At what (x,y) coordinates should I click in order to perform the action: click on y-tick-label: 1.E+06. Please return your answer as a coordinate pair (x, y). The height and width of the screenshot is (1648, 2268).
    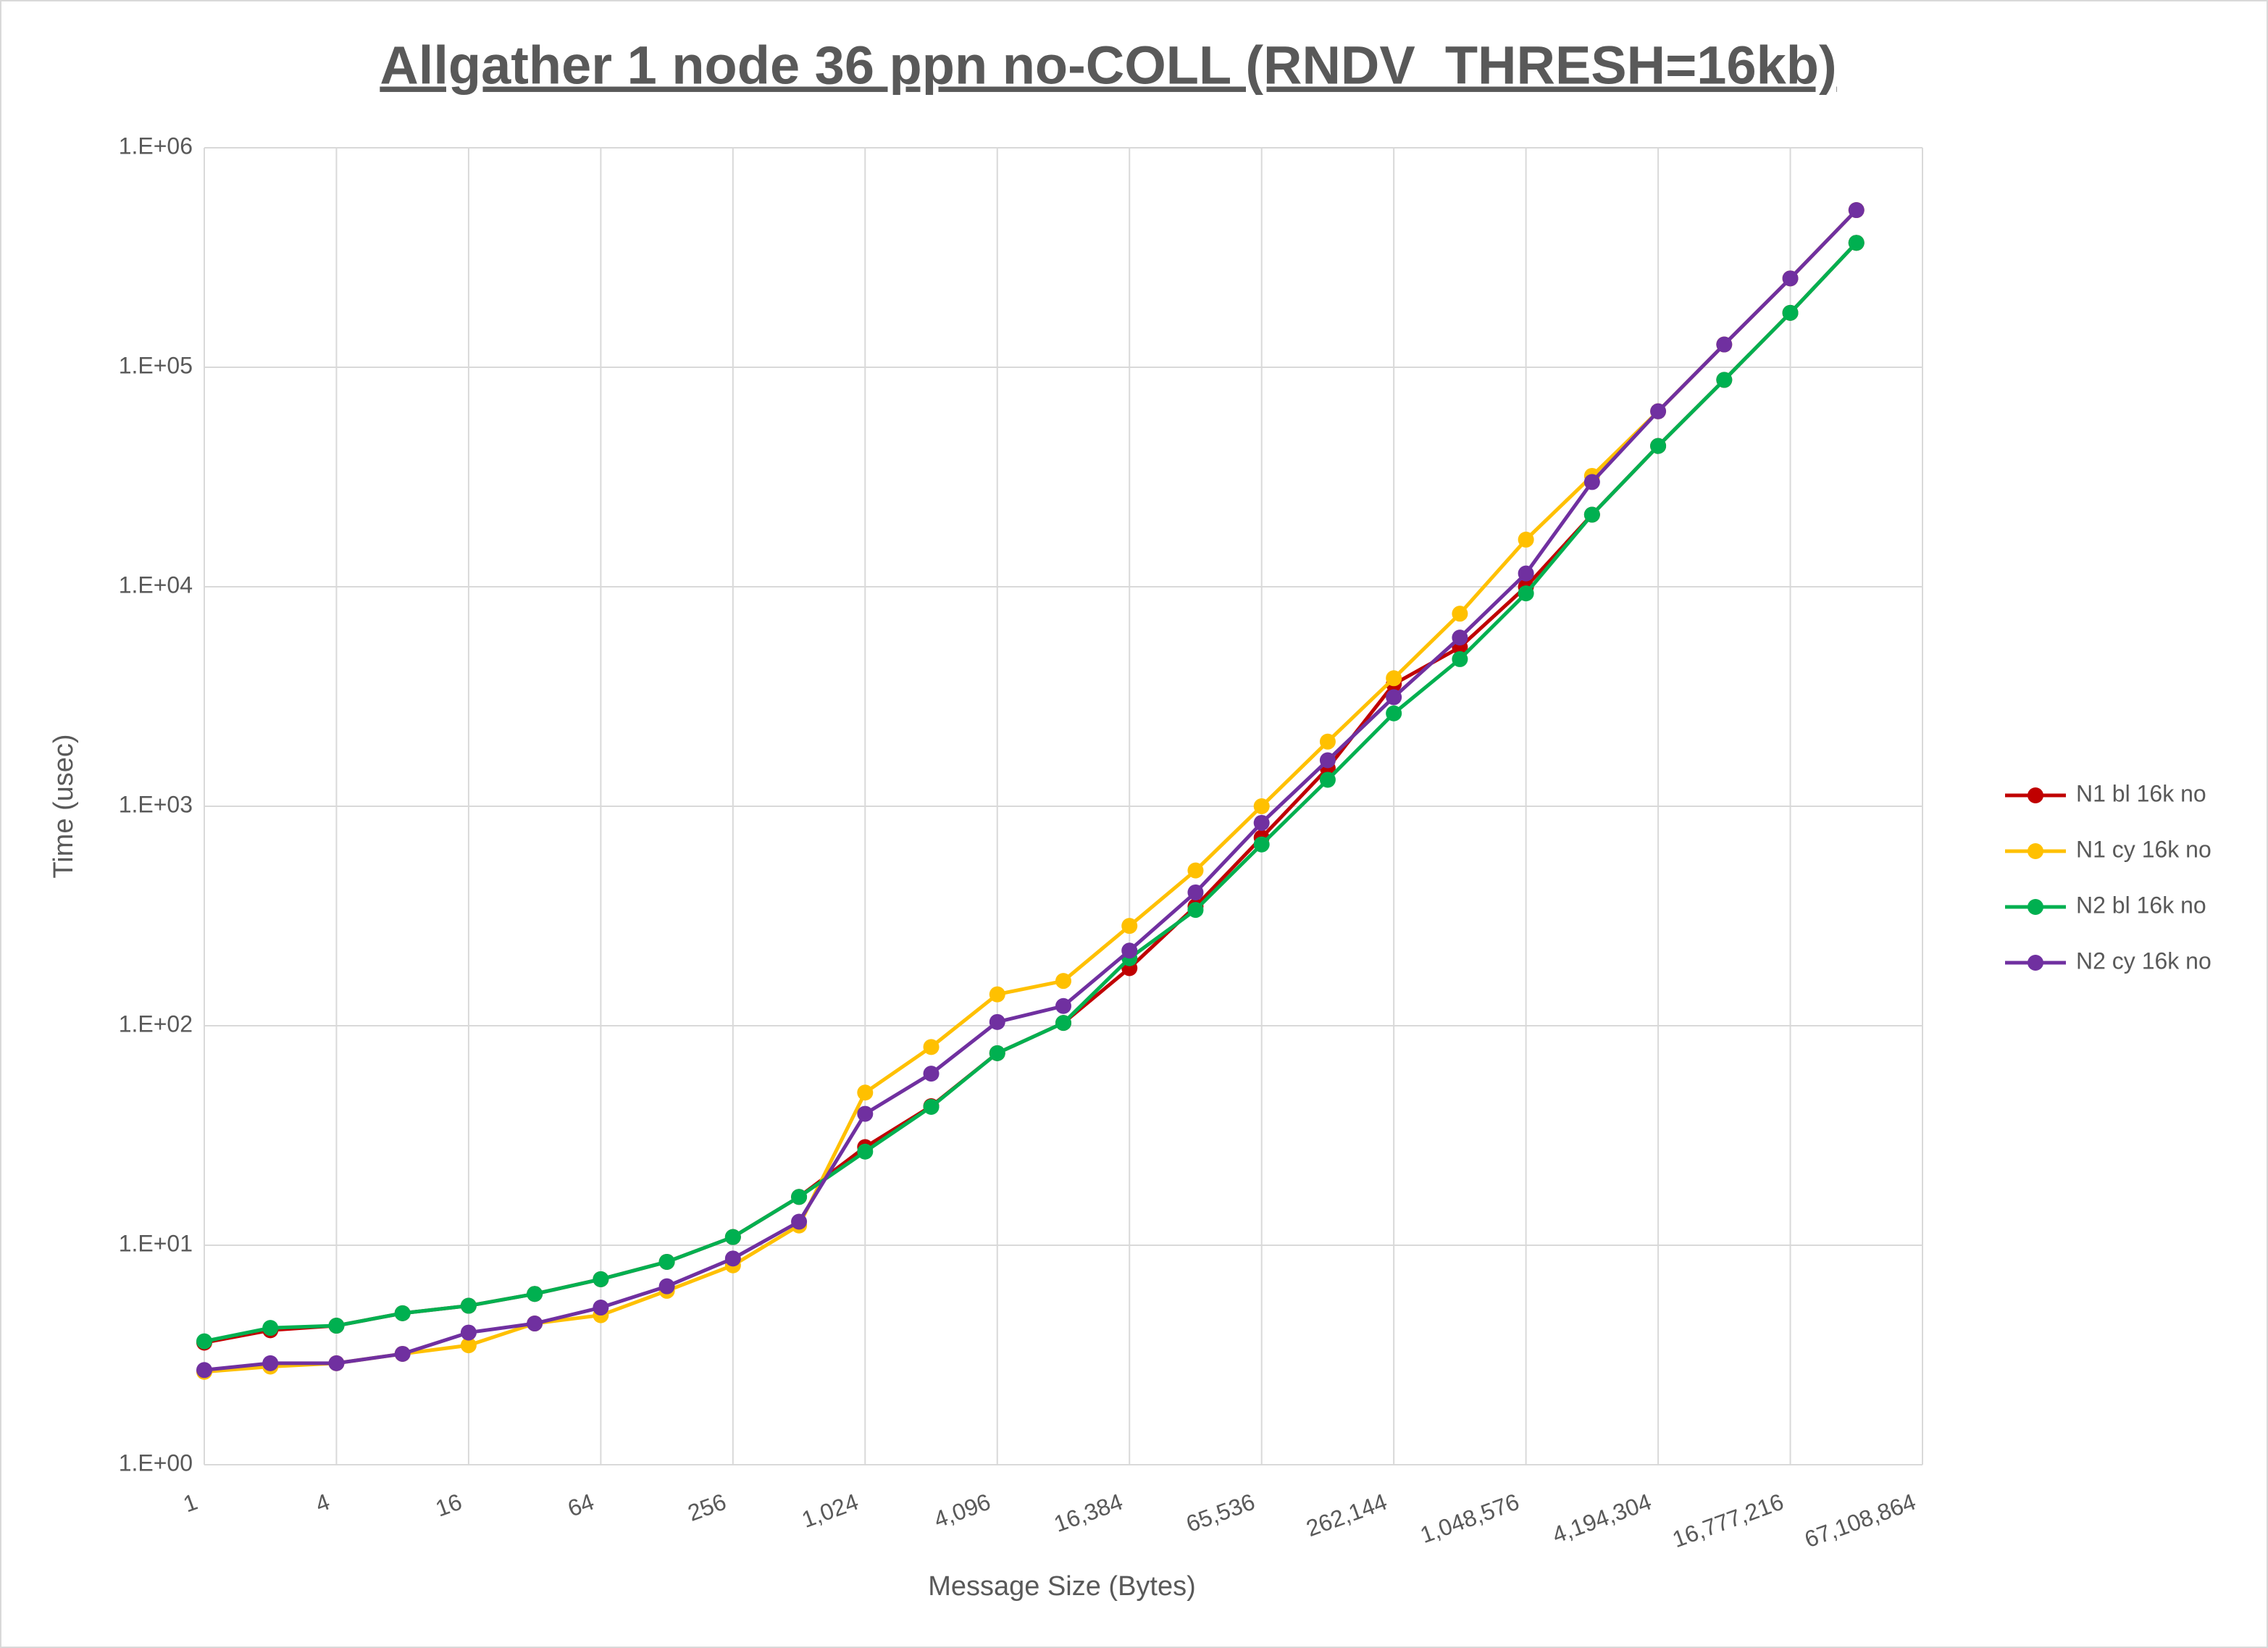
    Looking at the image, I should click on (156, 146).